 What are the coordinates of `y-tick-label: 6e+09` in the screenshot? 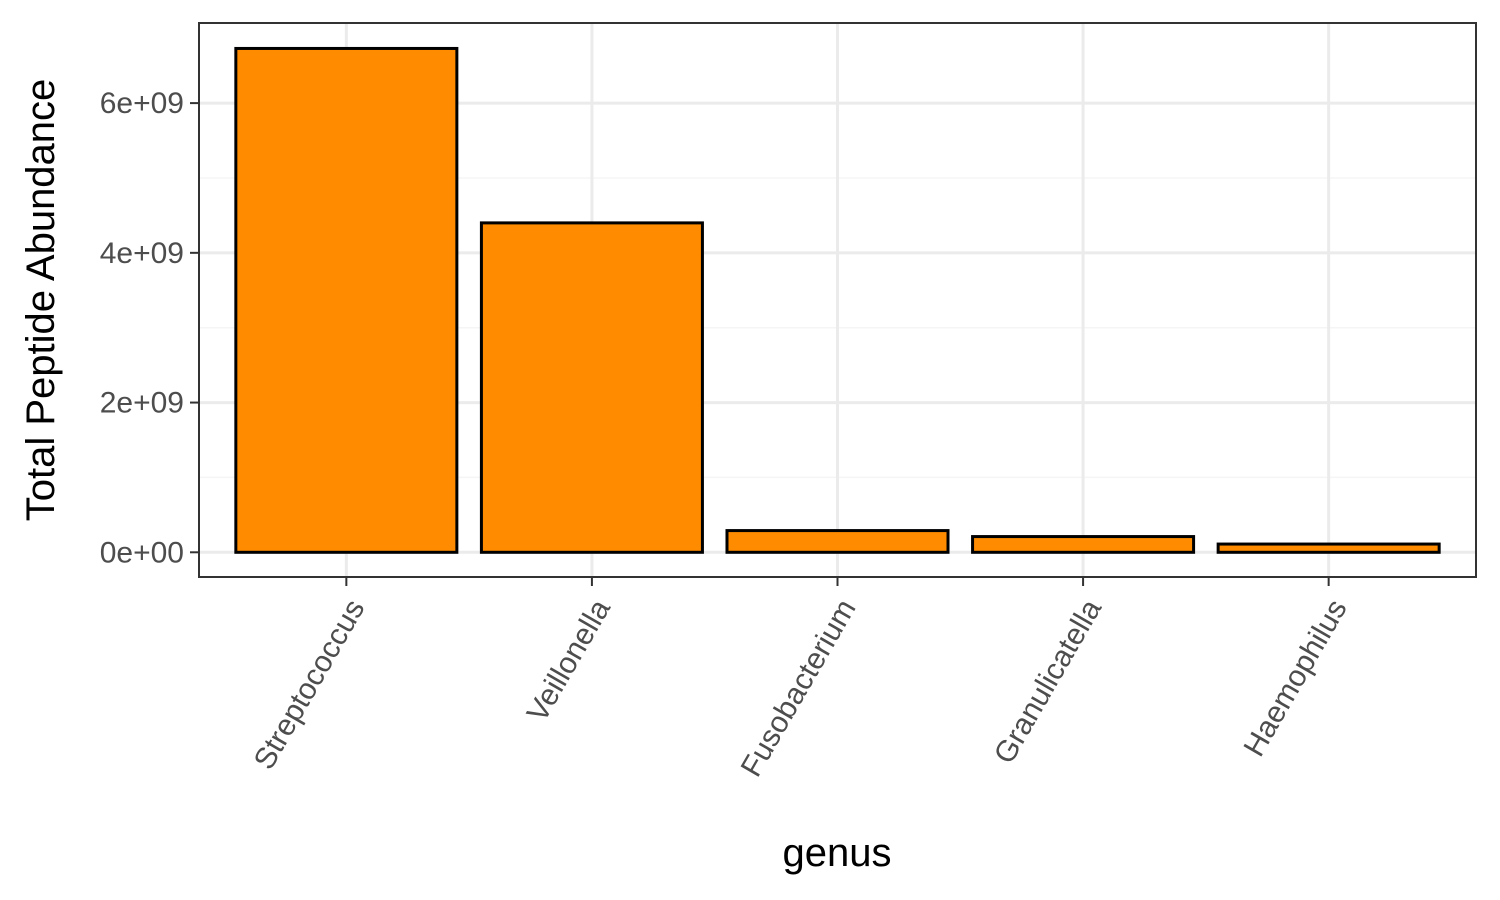 It's located at (142, 103).